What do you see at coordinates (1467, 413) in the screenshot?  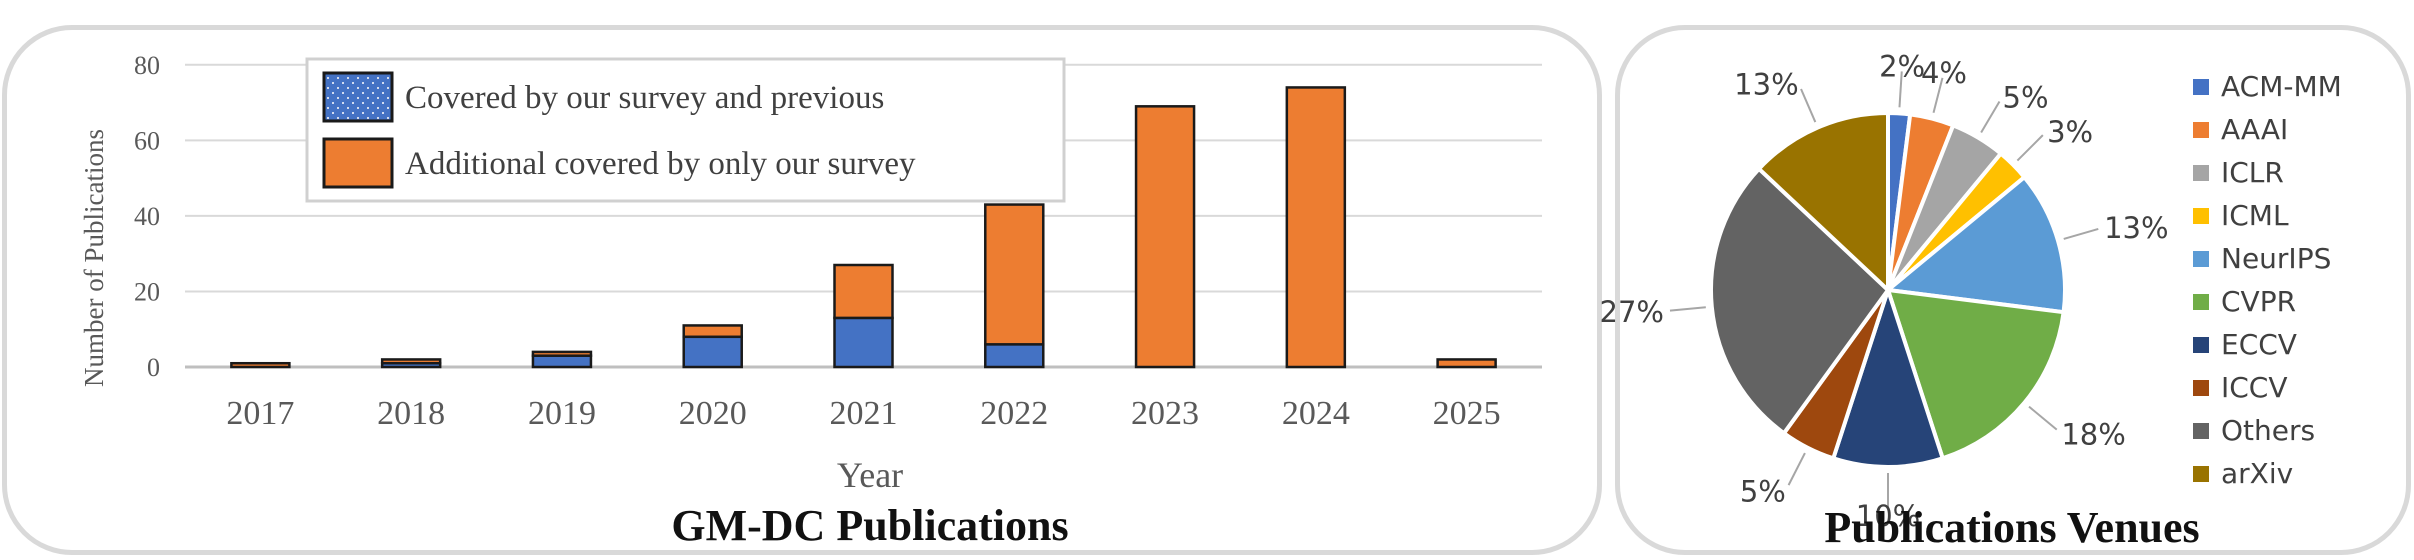 I see `x-tick-label: 2025` at bounding box center [1467, 413].